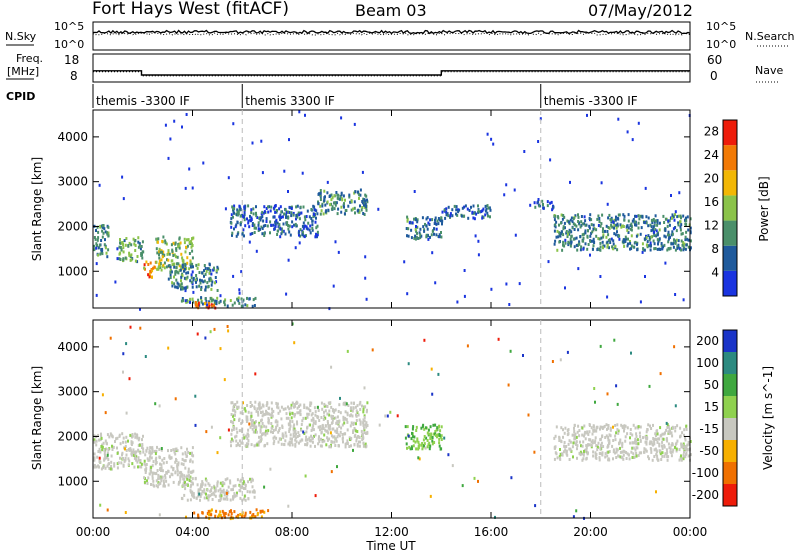 This screenshot has width=800, height=554. What do you see at coordinates (74, 76) in the screenshot?
I see `freq-tick-bottom: 8` at bounding box center [74, 76].